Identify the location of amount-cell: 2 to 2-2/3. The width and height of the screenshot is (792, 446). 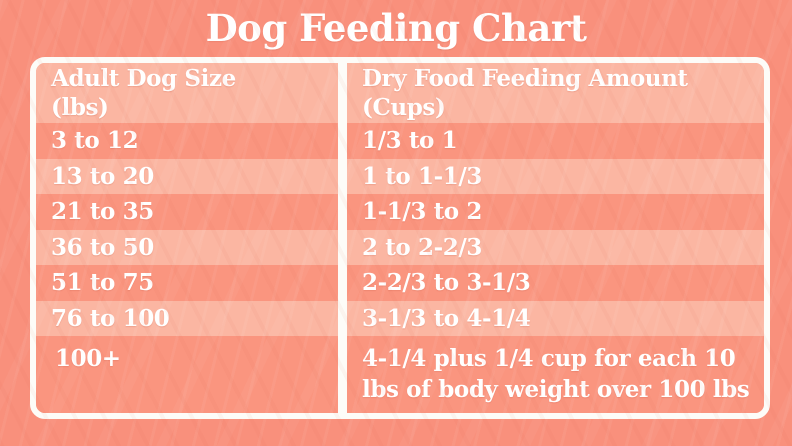
(555, 247).